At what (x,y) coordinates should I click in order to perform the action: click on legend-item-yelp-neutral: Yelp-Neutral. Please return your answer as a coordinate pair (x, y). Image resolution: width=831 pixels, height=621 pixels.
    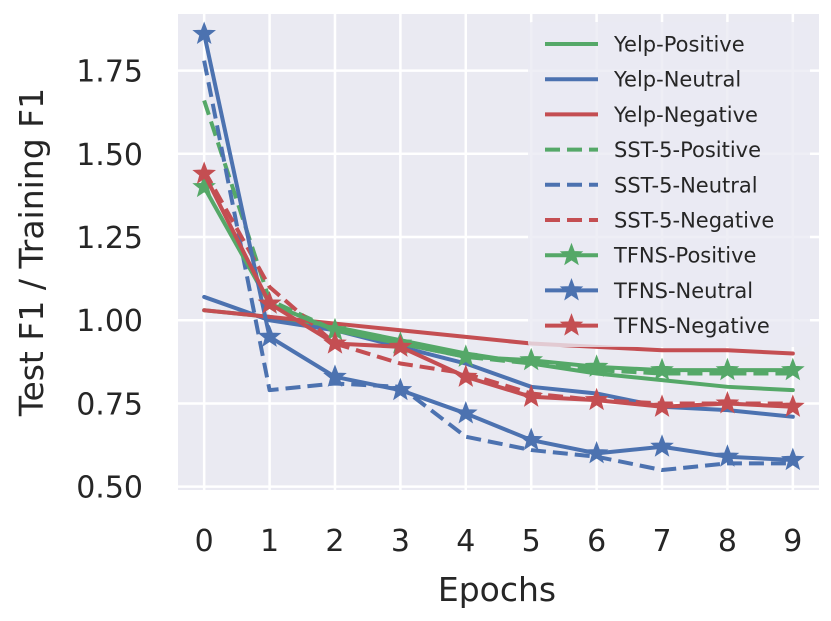
    Looking at the image, I should click on (643, 80).